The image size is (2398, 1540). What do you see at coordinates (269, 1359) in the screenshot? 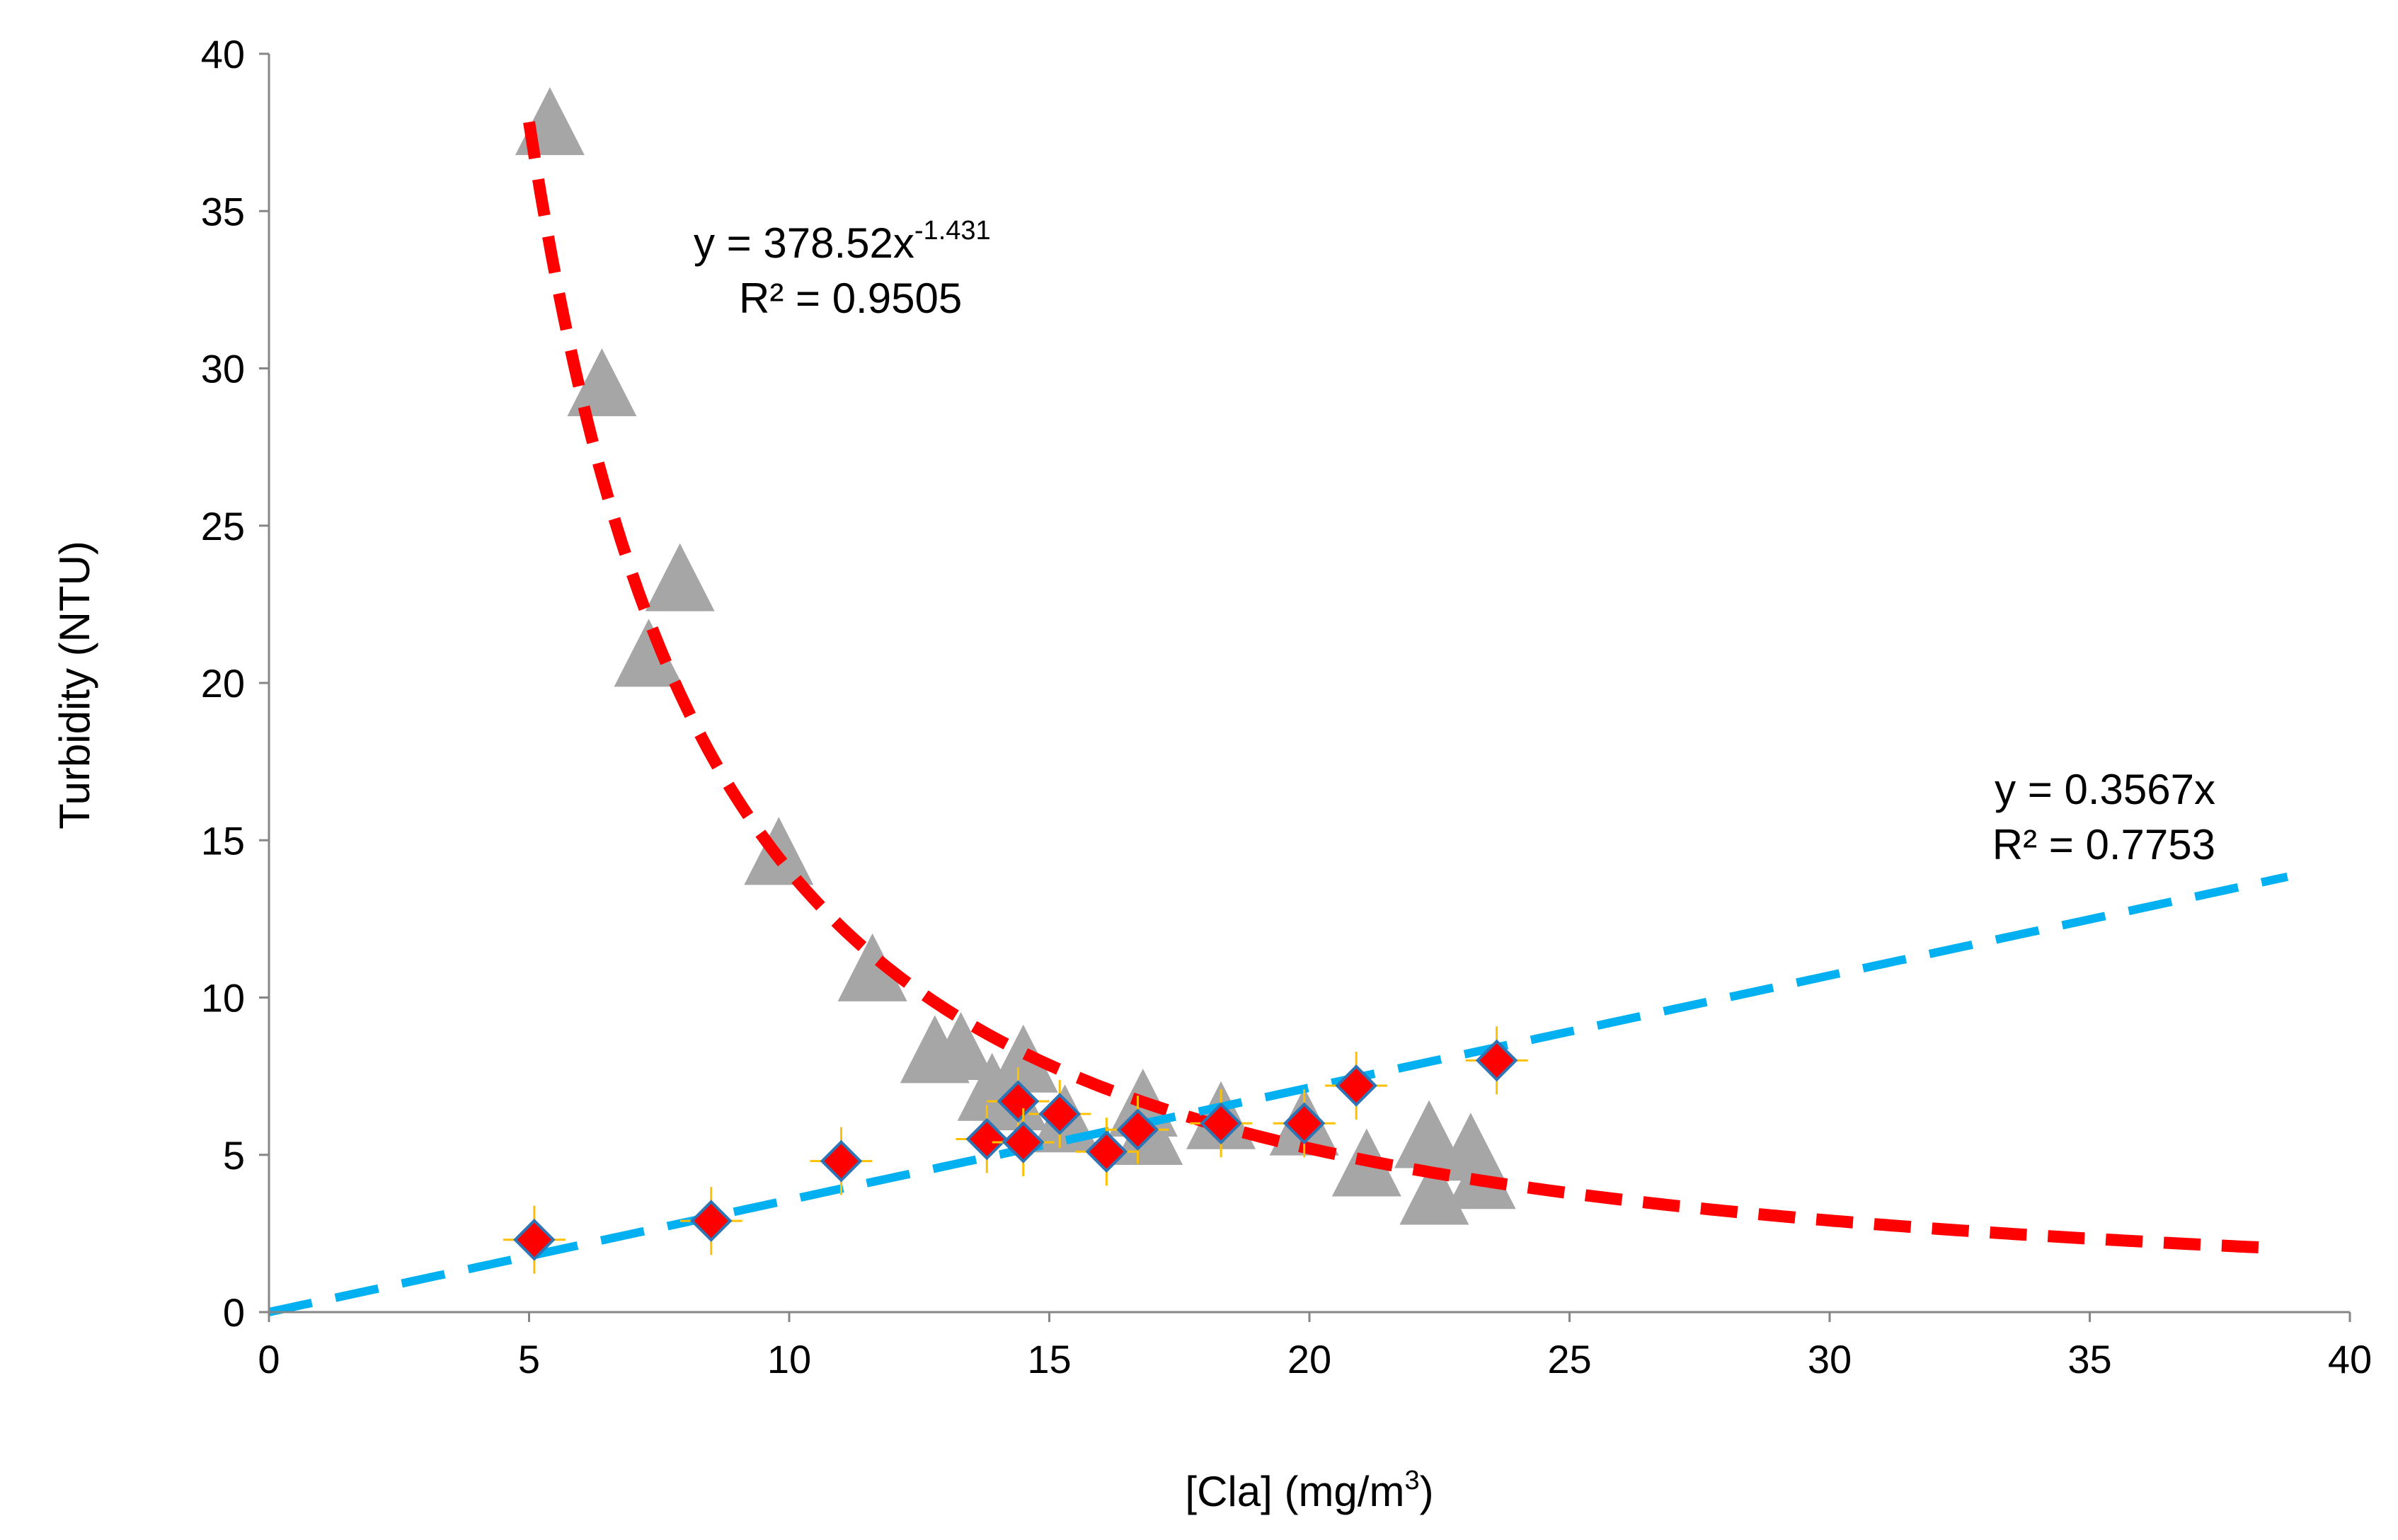
I see `x-tick-label: 0` at bounding box center [269, 1359].